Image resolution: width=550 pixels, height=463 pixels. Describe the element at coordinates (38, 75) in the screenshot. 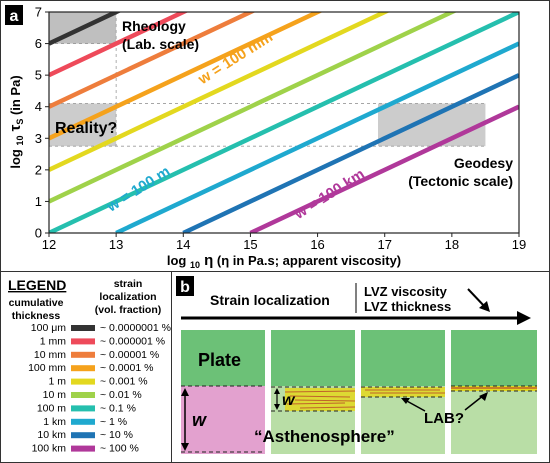

I see `y-tick-label: 5` at that location.